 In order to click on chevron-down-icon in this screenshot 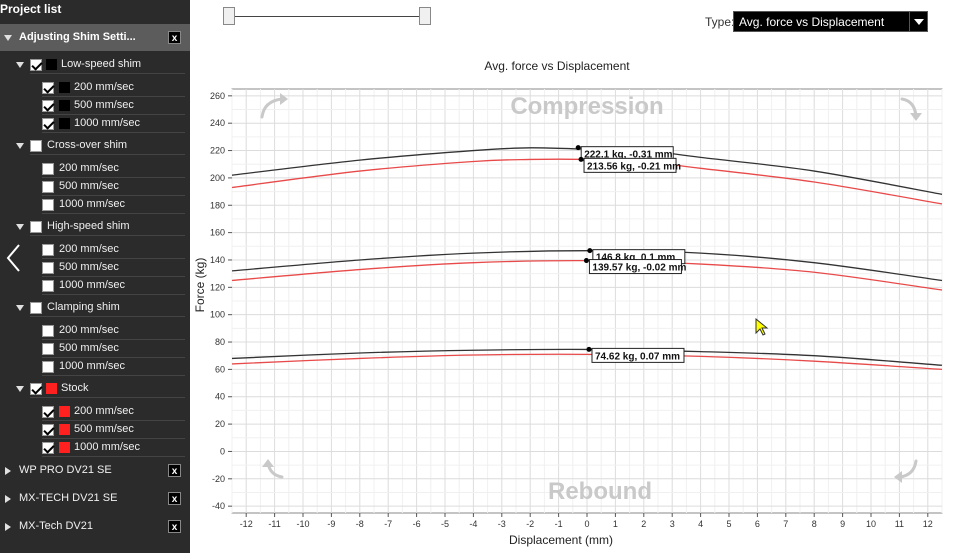, I will do `click(918, 21)`.